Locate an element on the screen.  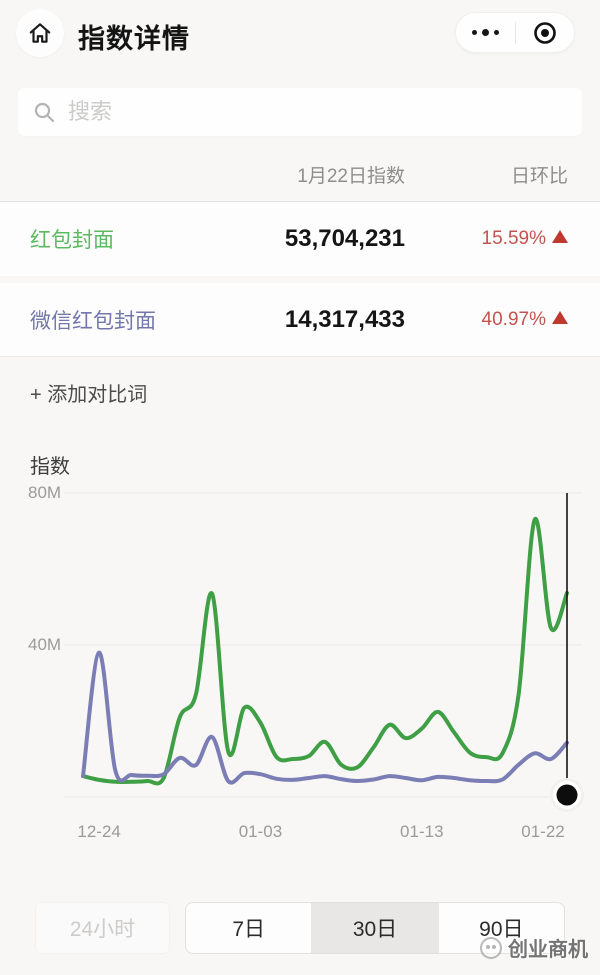
x-axis-label: 12-24 is located at coordinates (99, 831).